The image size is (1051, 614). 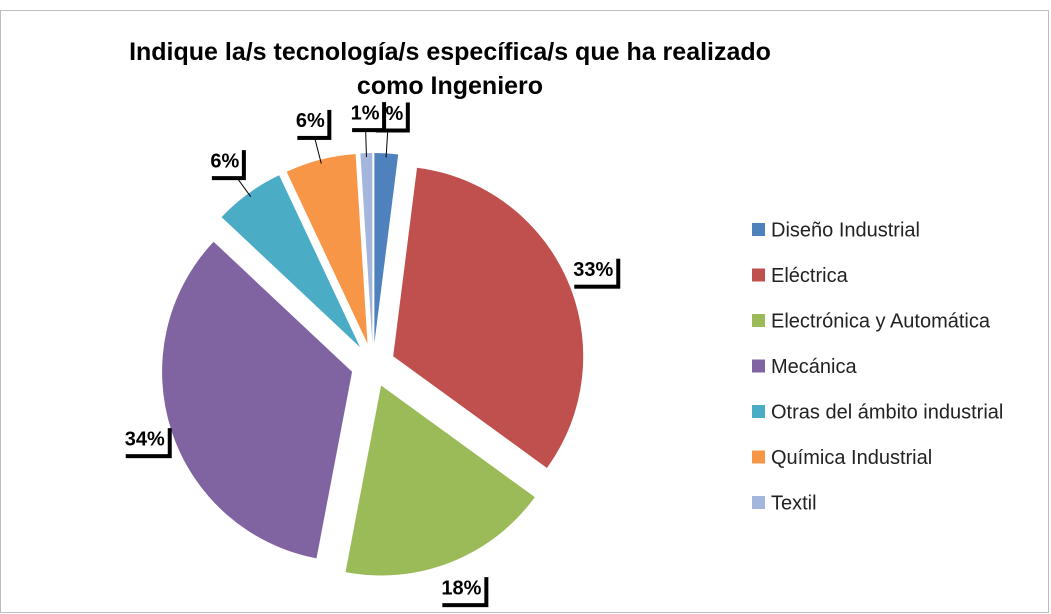 I want to click on data-label: 34%, so click(x=145, y=439).